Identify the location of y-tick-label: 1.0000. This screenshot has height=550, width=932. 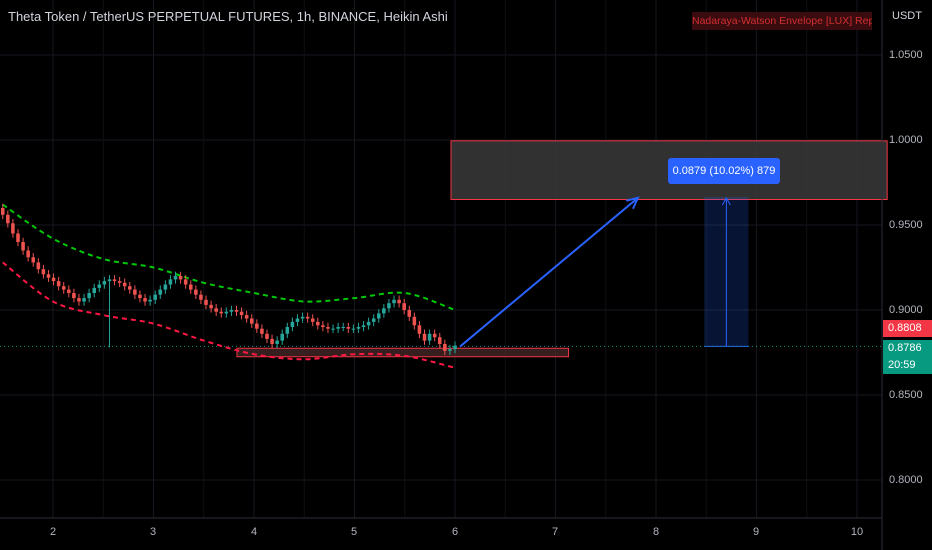
(906, 140).